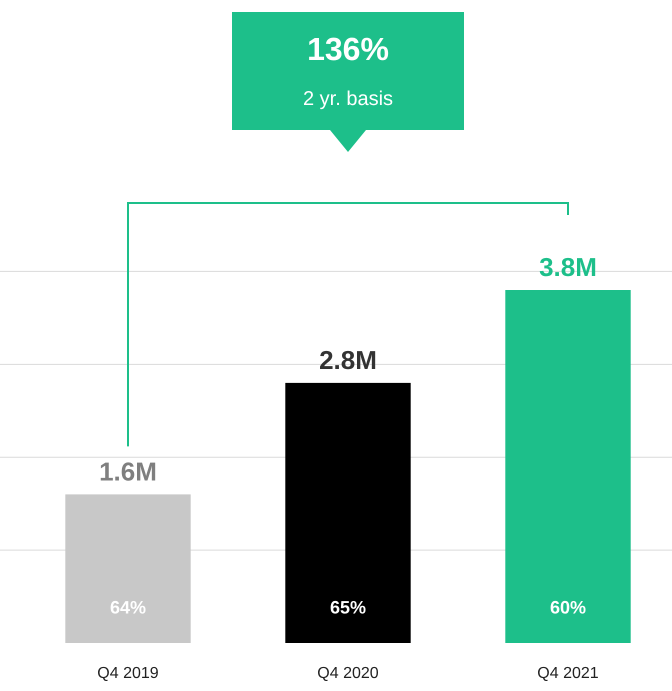  I want to click on x-tick-label: Q4 2020, so click(348, 673).